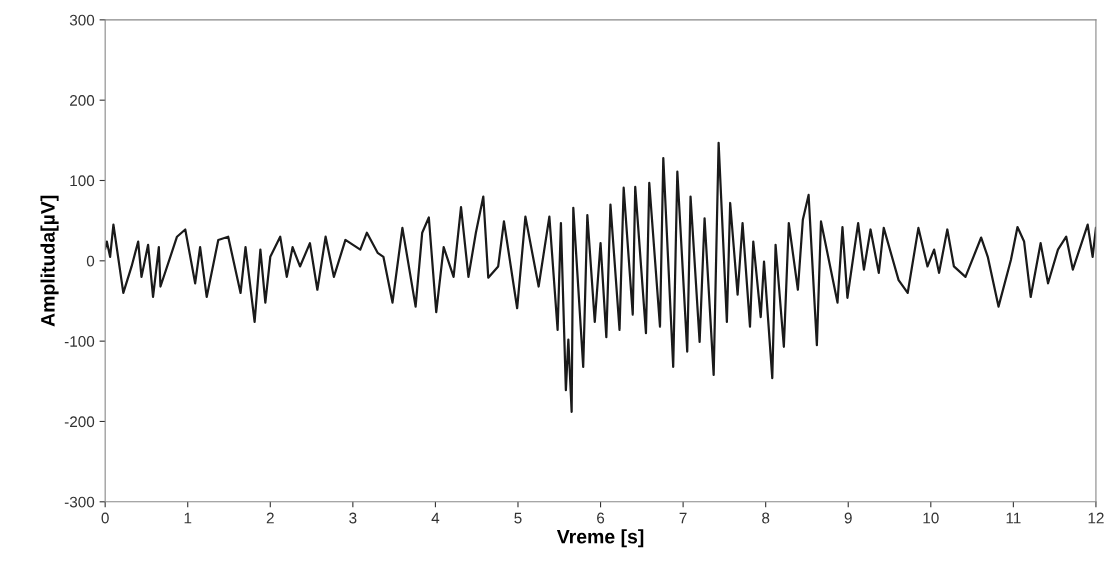  Describe the element at coordinates (79, 422) in the screenshot. I see `y-tick-label: -200` at that location.